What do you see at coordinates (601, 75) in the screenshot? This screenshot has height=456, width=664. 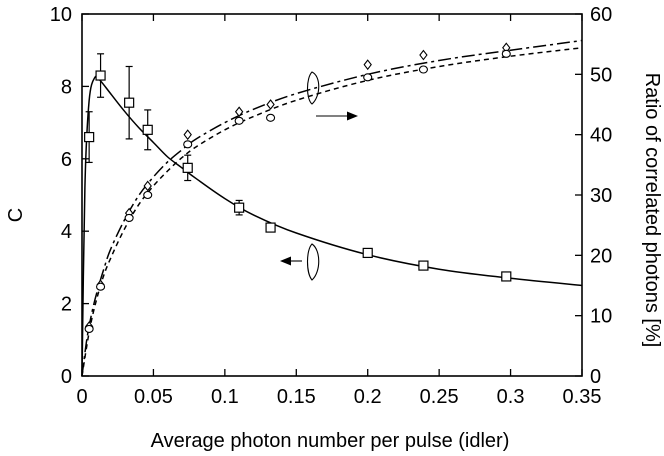 I see `y2-tick-label: 50` at bounding box center [601, 75].